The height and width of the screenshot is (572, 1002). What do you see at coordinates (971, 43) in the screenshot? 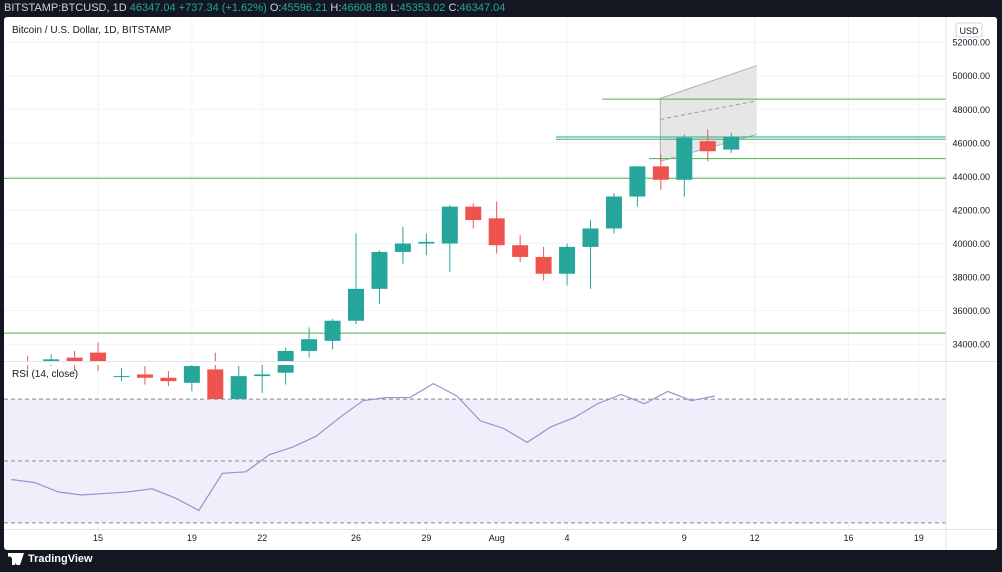
I see `price-tick-label: 52000.00` at bounding box center [971, 43].